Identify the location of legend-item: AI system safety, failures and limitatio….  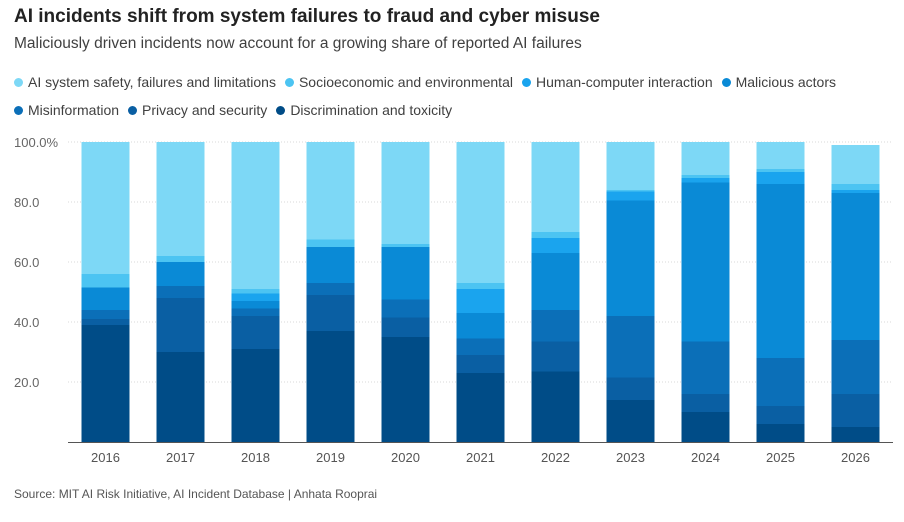
(145, 82).